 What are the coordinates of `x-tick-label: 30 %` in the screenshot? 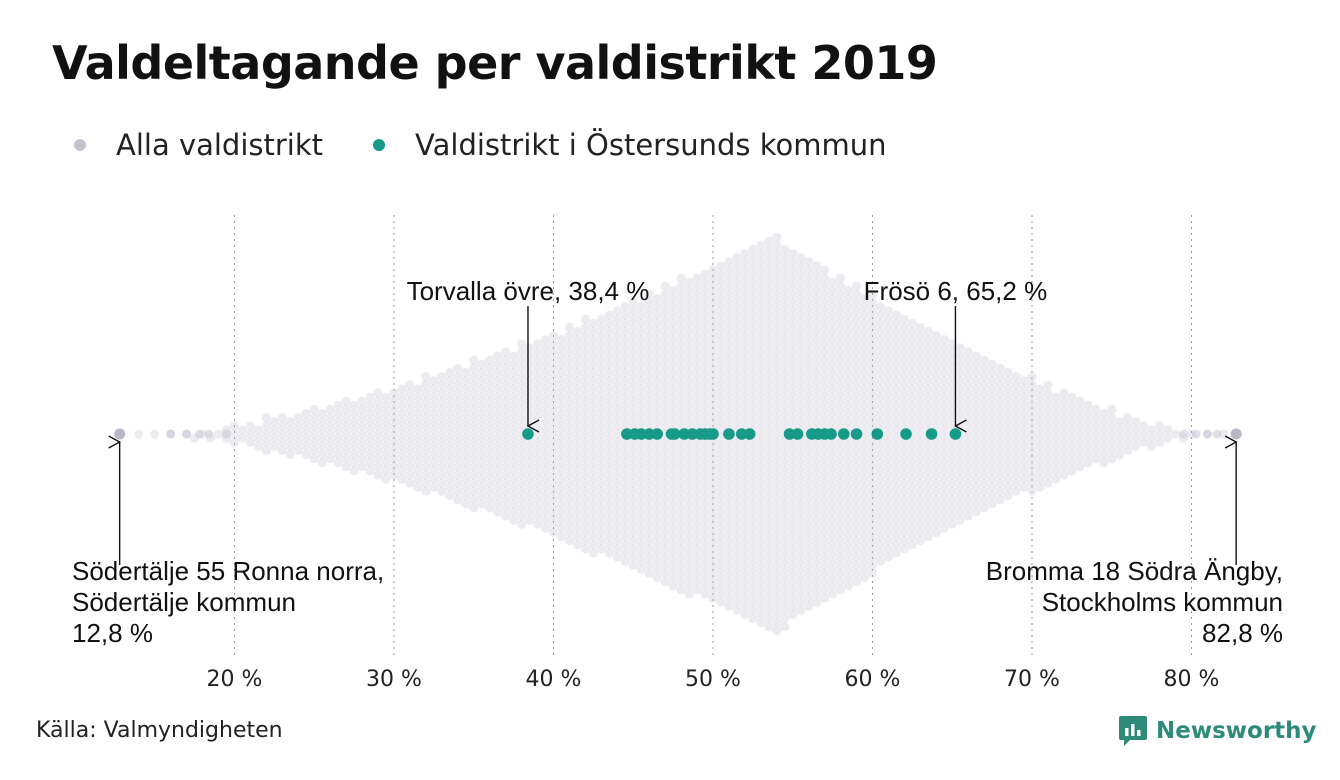 It's located at (394, 679).